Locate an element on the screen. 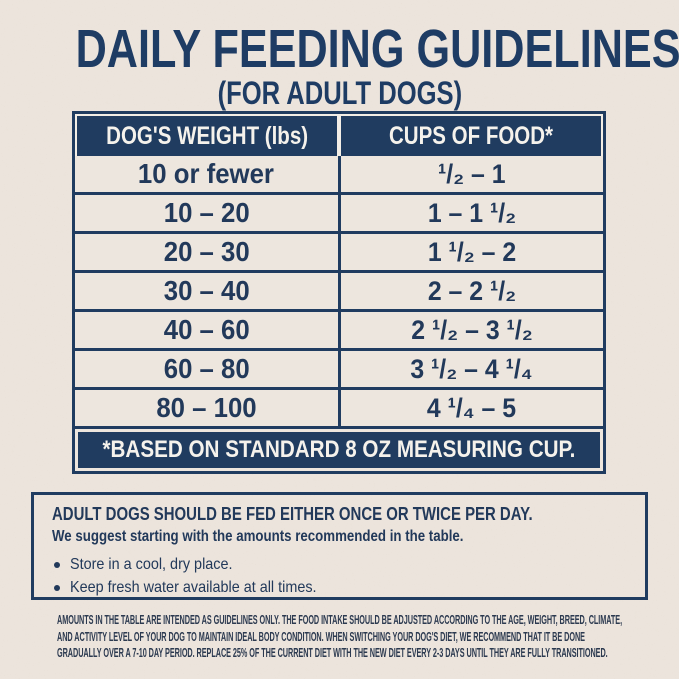 The width and height of the screenshot is (679, 679). cups-cell: ¹/₂ – 1 is located at coordinates (470, 174).